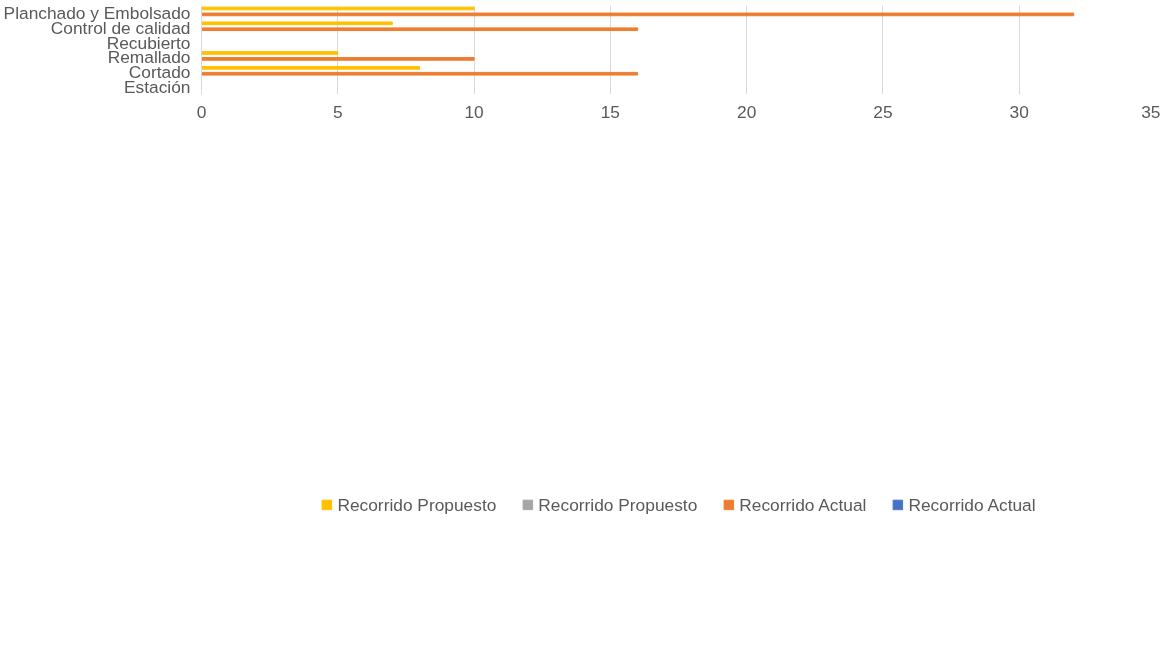  What do you see at coordinates (474, 111) in the screenshot?
I see `x-tick-label: 10` at bounding box center [474, 111].